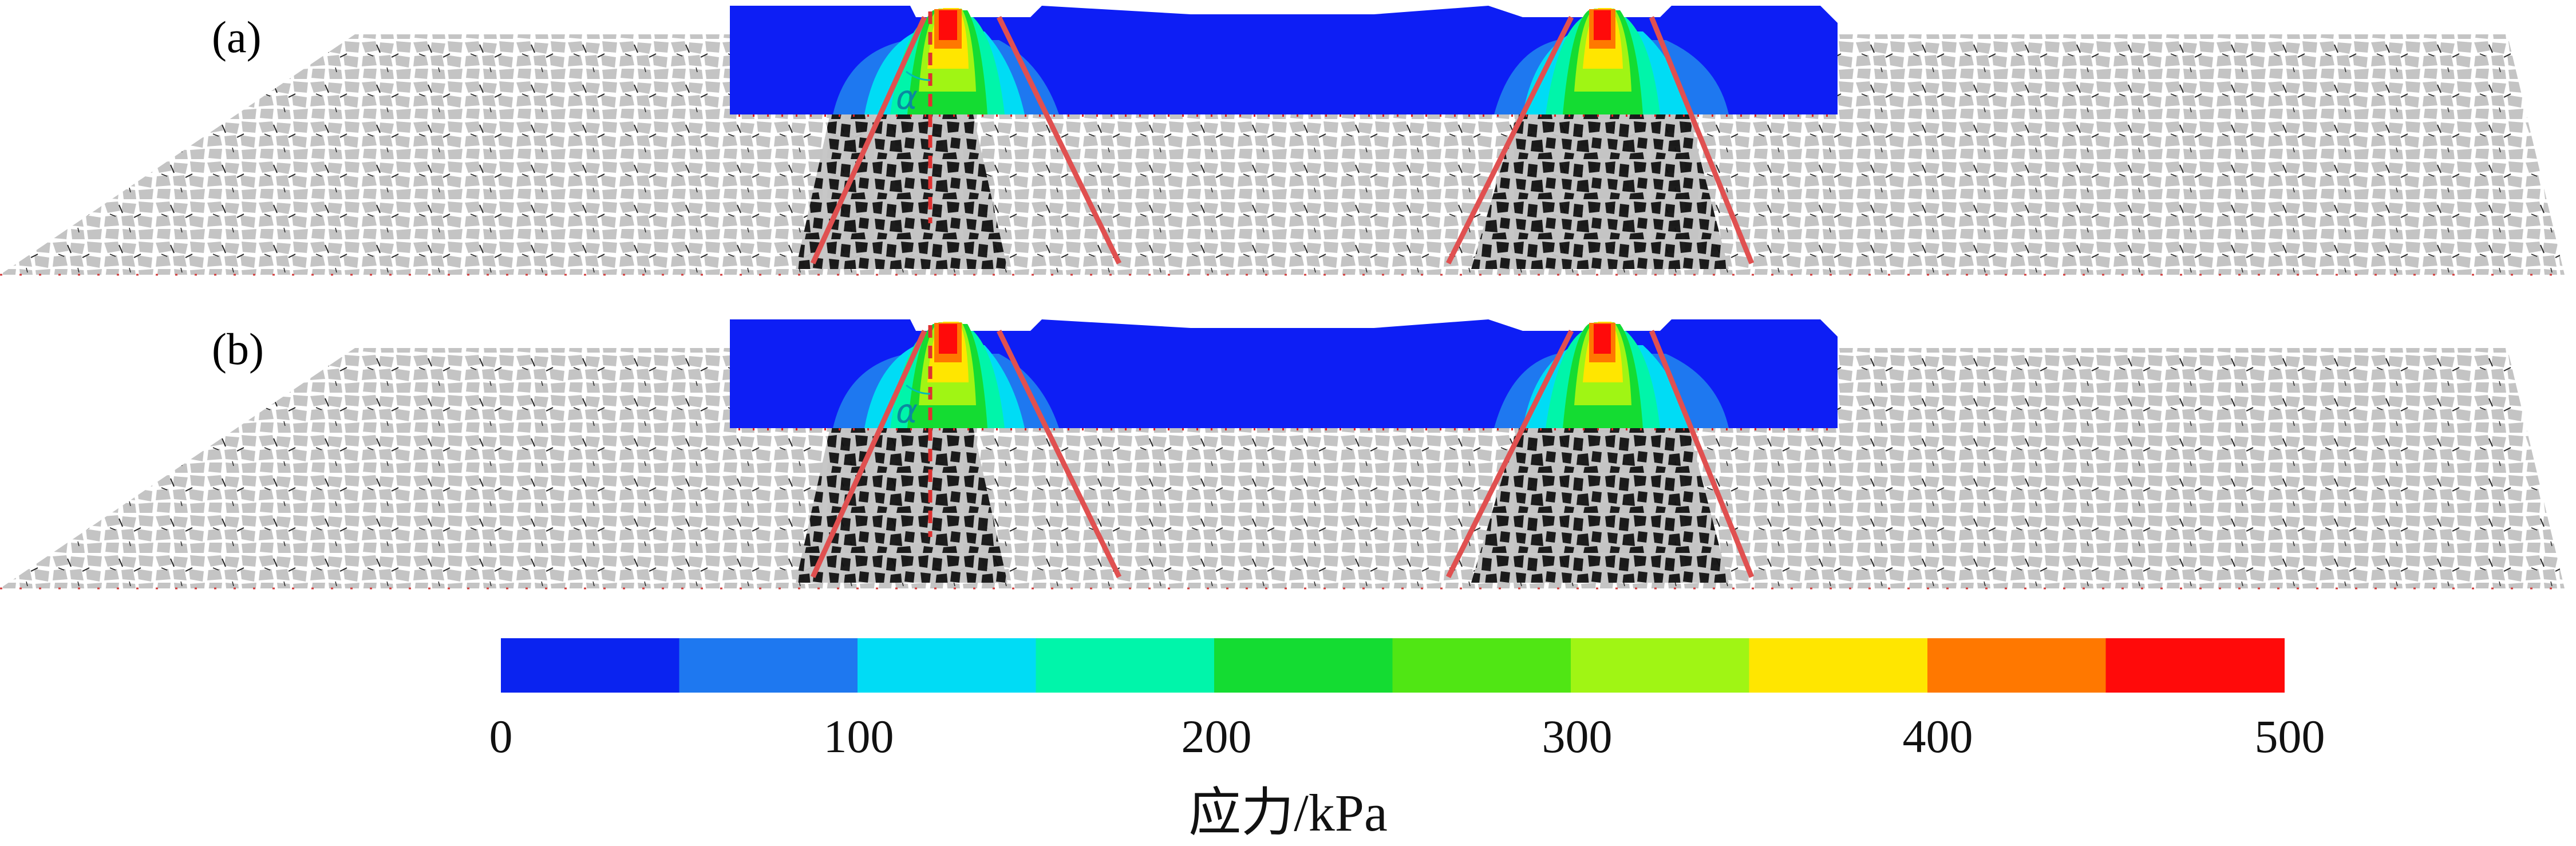  Describe the element at coordinates (858, 736) in the screenshot. I see `colorbar-tick-100: 100` at that location.